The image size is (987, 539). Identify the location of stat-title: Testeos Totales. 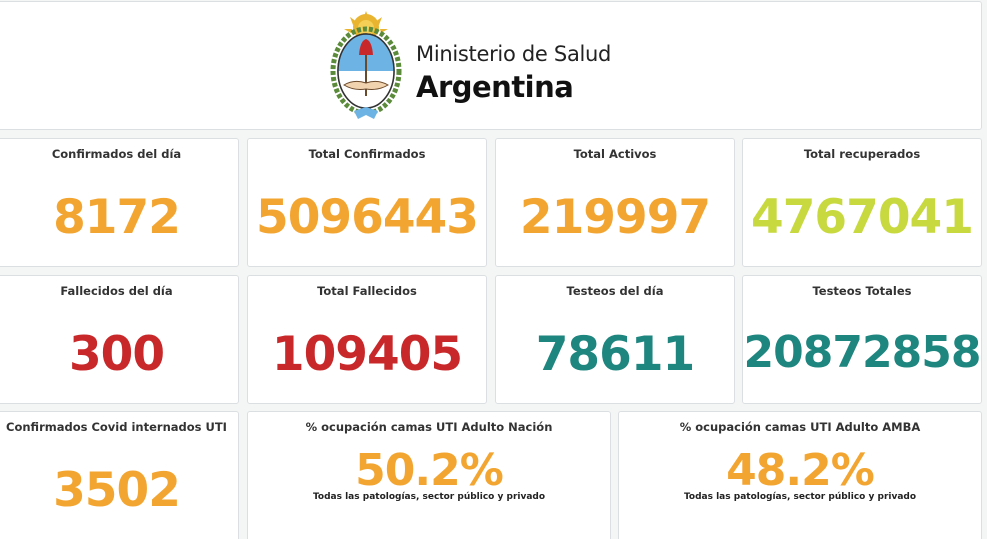
(862, 291).